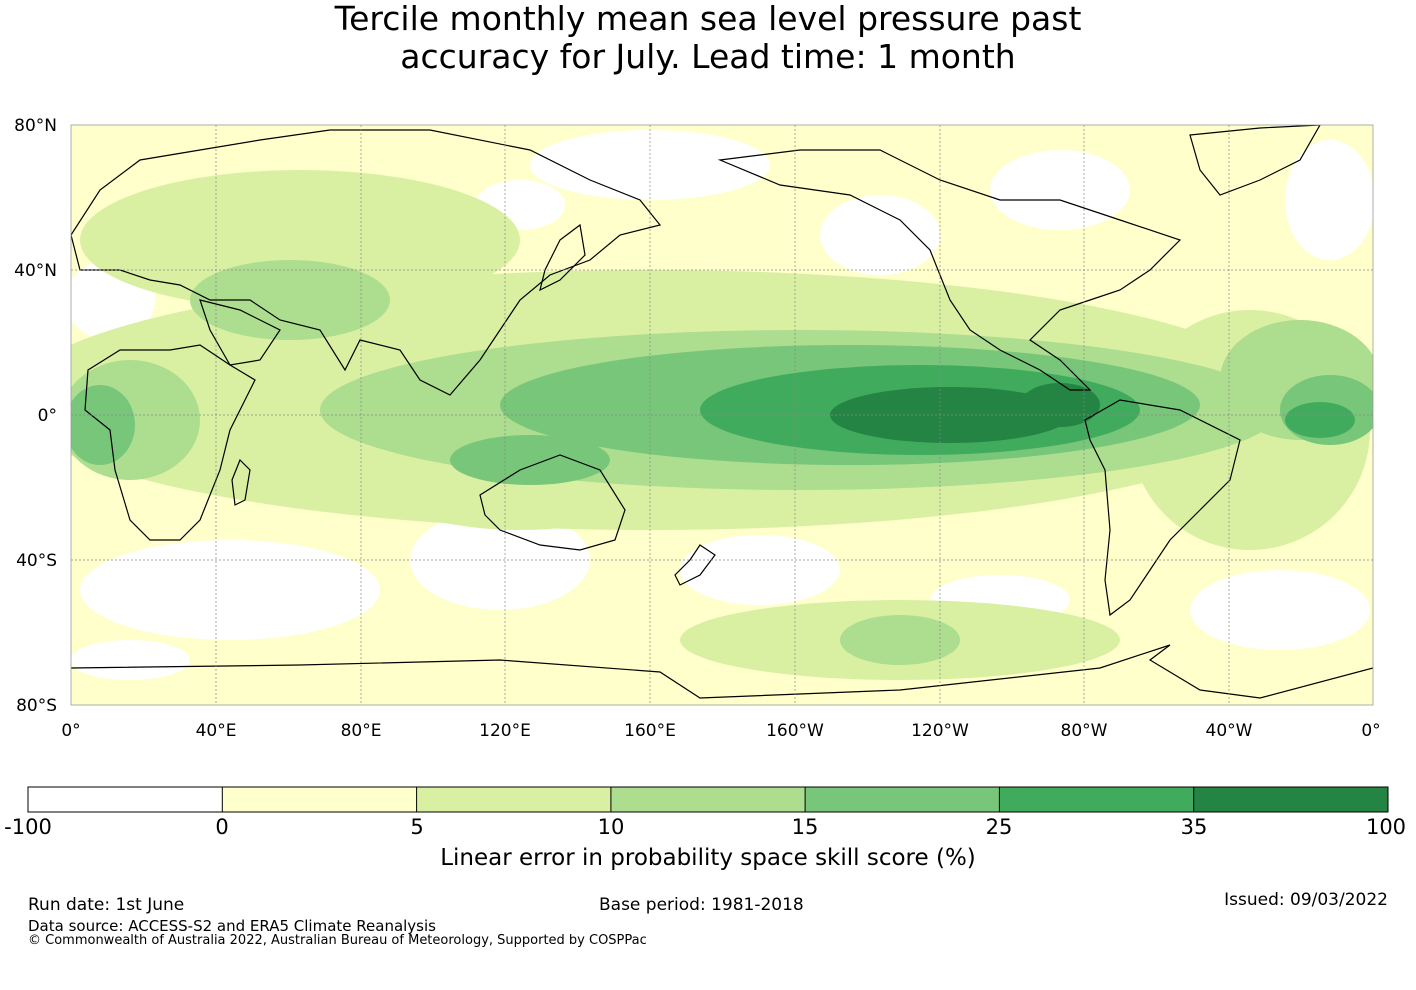  What do you see at coordinates (795, 731) in the screenshot?
I see `lon-label: 160°W` at bounding box center [795, 731].